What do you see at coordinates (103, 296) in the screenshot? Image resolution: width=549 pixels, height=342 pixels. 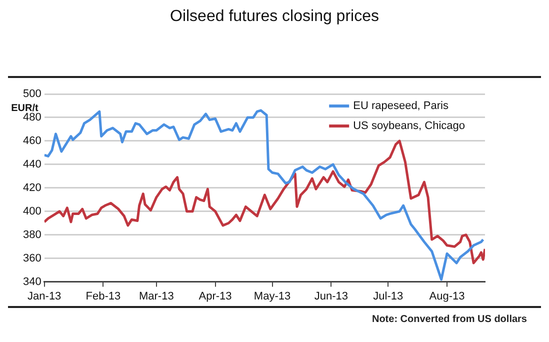 I see `x-tick-label: Feb-13` at bounding box center [103, 296].